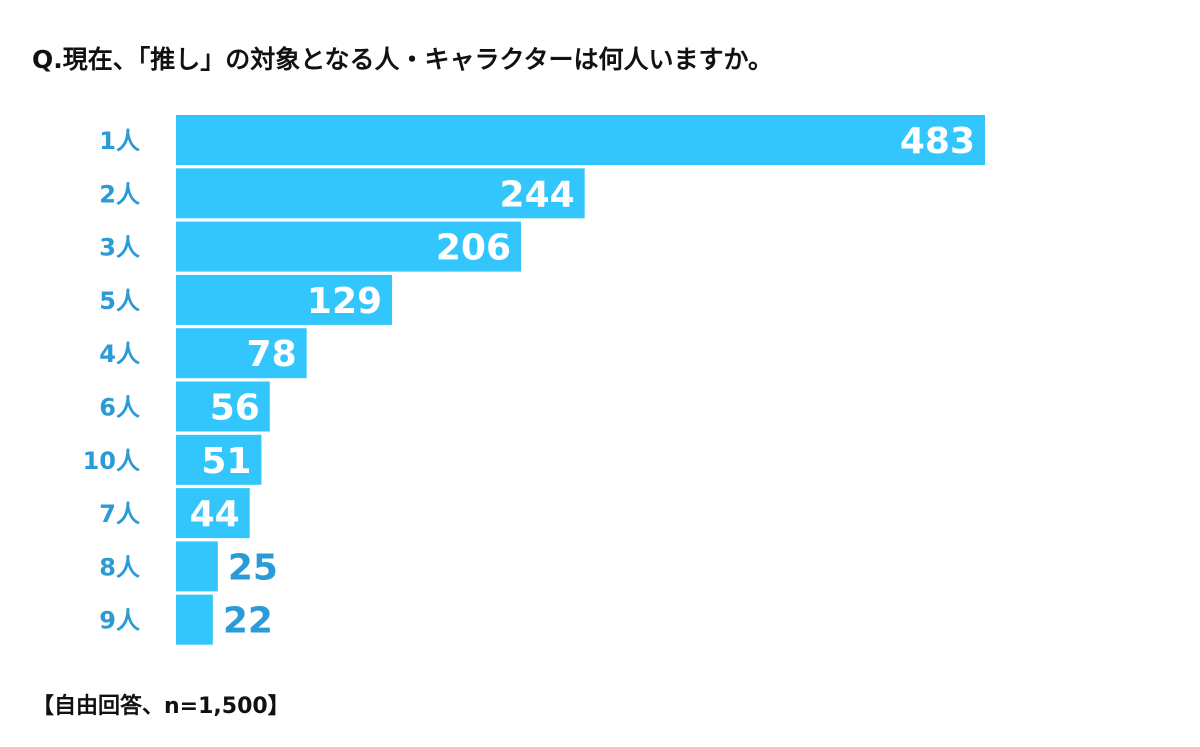 The height and width of the screenshot is (747, 1200). Describe the element at coordinates (119, 408) in the screenshot. I see `category-label: 6人` at that location.